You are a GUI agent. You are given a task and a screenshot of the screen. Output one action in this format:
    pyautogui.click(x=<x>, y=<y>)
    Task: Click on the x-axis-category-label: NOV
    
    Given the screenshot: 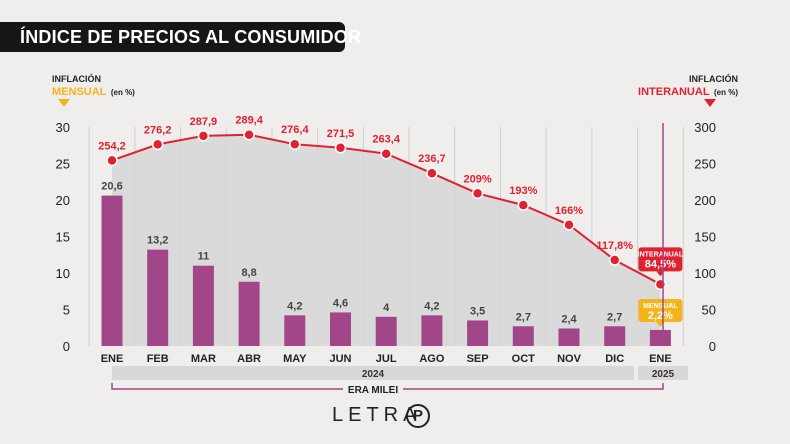 What is the action you would take?
    pyautogui.click(x=569, y=359)
    